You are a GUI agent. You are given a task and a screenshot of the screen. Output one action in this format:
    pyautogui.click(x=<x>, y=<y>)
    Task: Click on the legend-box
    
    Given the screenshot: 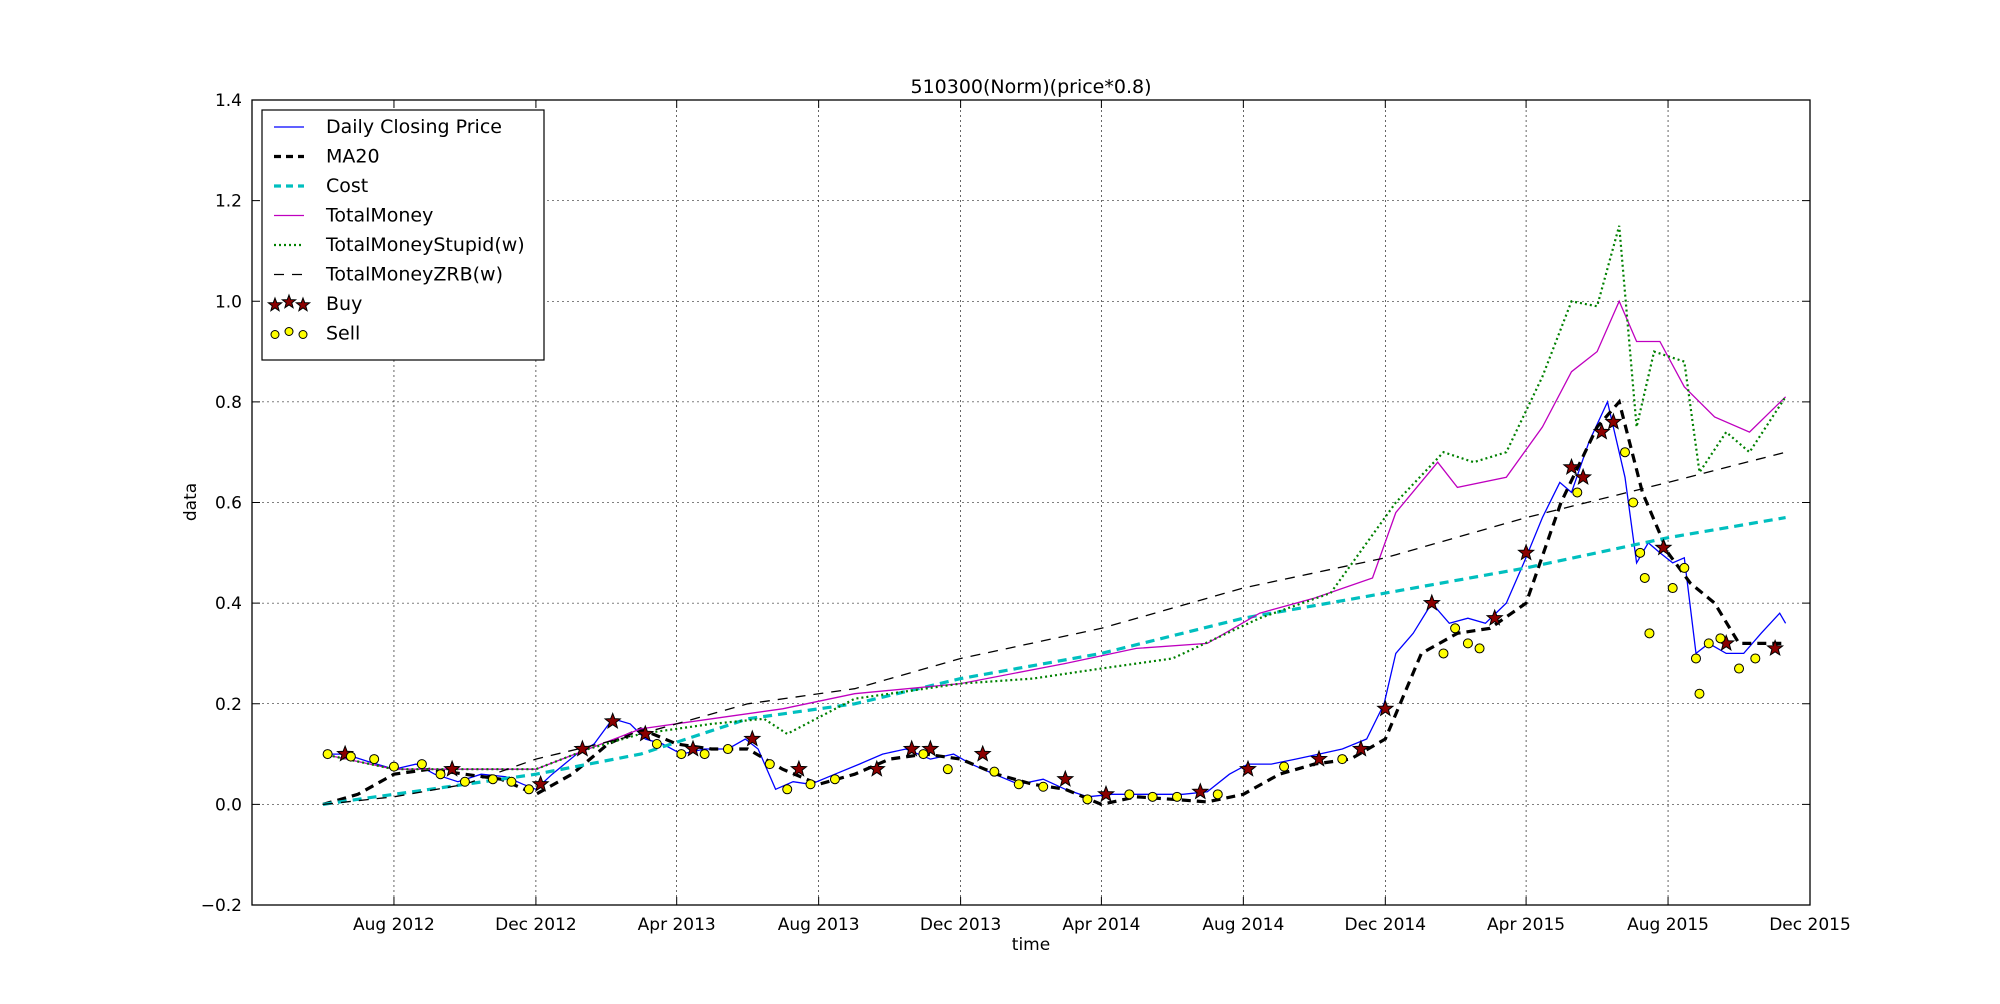 What is the action you would take?
    pyautogui.click(x=403, y=235)
    